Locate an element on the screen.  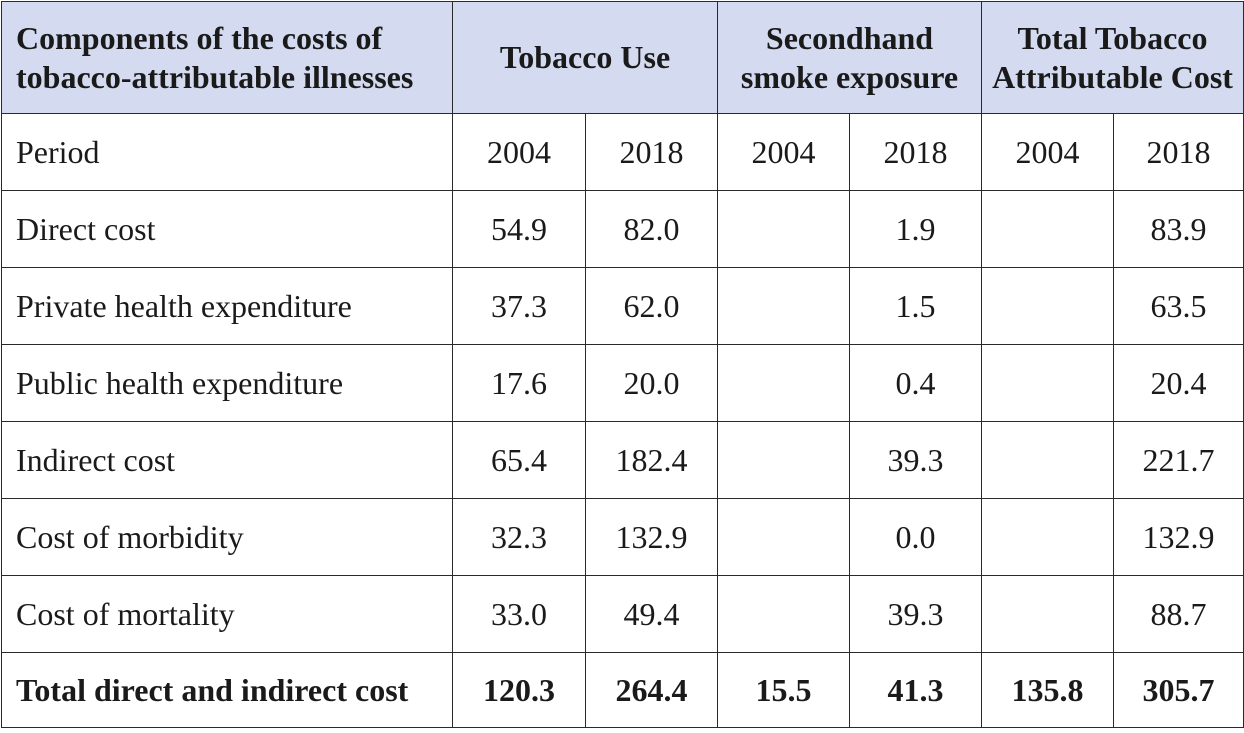
cell: 0.0 is located at coordinates (915, 537).